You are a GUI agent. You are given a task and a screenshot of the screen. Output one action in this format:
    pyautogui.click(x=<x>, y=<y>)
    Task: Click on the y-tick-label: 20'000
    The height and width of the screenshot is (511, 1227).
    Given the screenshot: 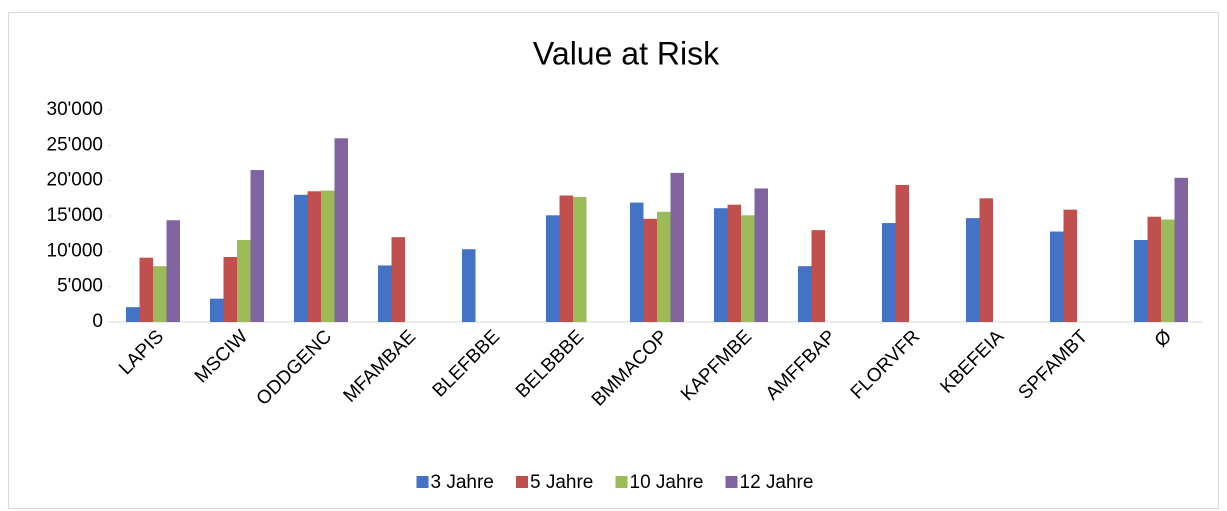 What is the action you would take?
    pyautogui.click(x=75, y=180)
    